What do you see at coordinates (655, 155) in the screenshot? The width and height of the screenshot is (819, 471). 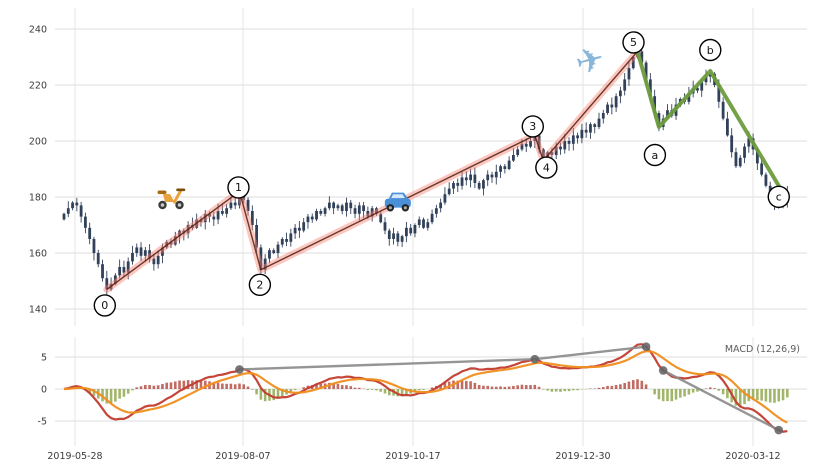 I see `wave-circle-label: a` at bounding box center [655, 155].